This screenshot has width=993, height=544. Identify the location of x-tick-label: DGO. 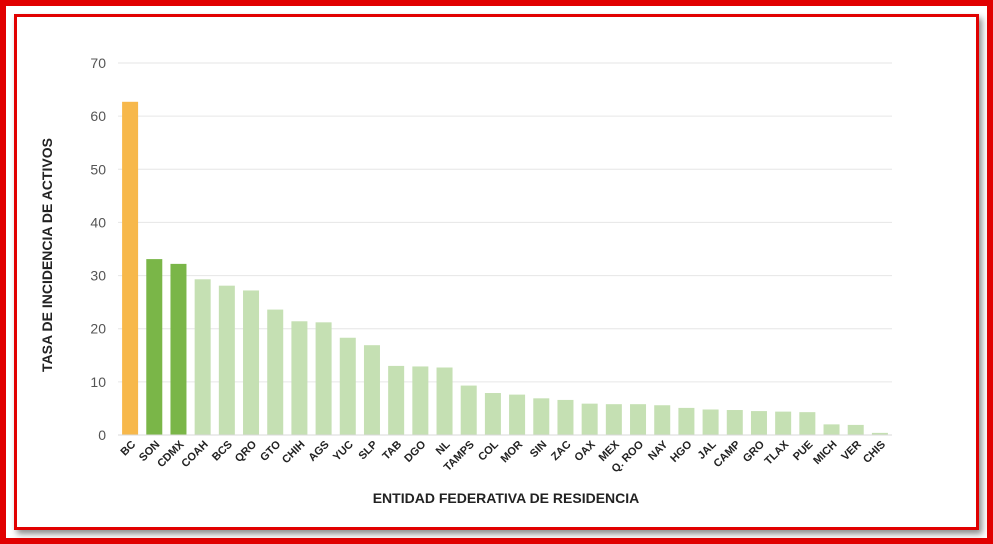
(415, 451).